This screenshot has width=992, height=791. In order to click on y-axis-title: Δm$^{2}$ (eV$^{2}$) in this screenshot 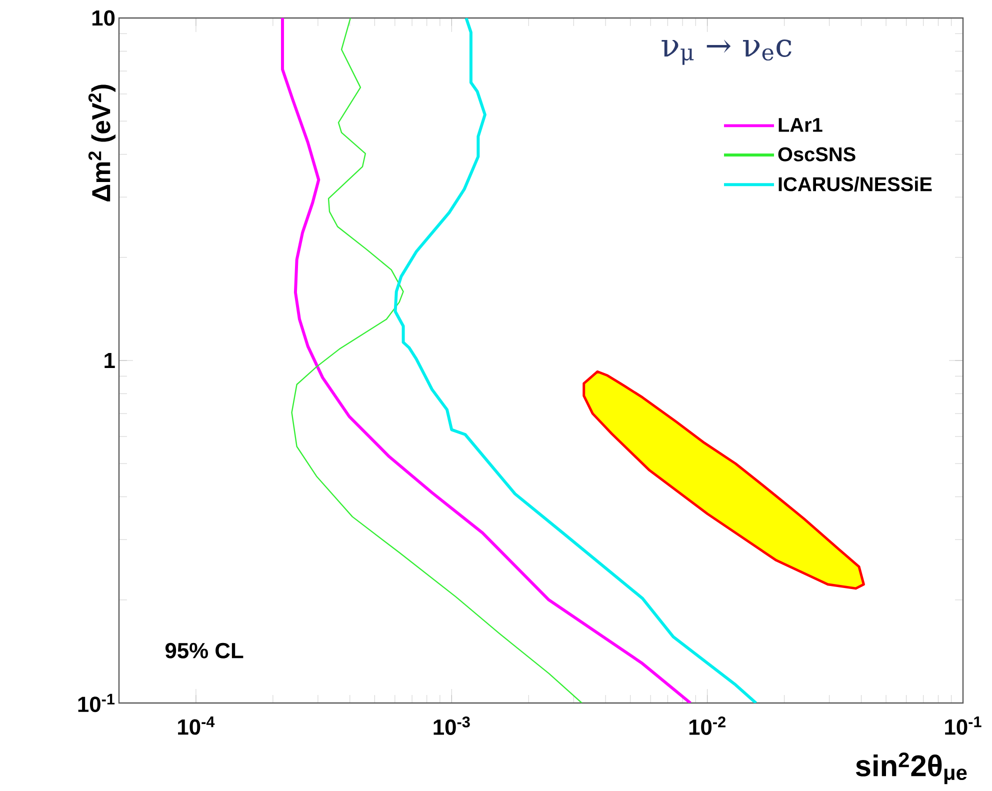, I will do `click(102, 143)`.